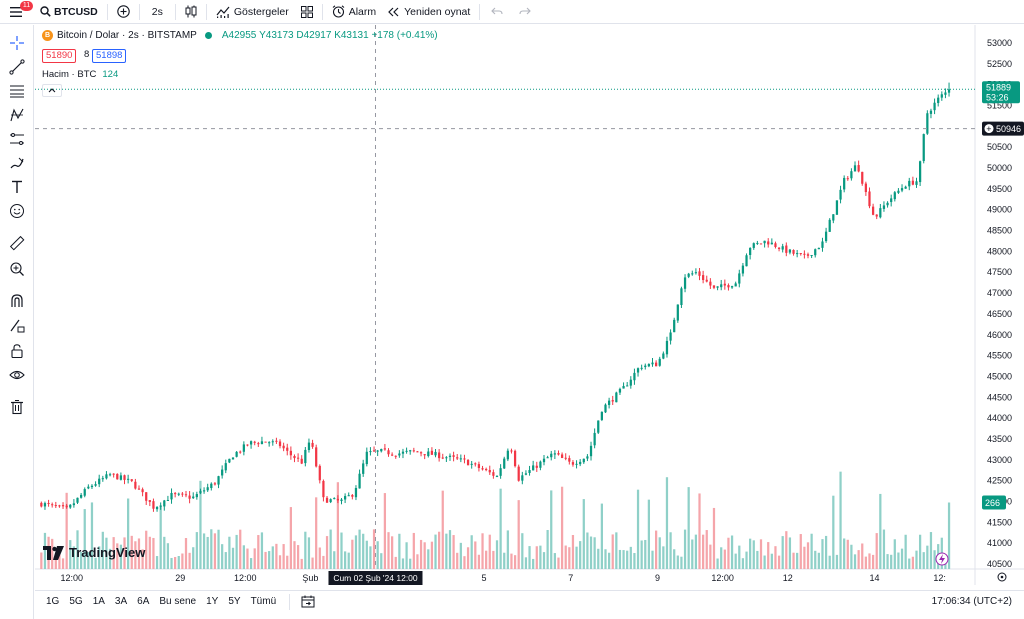  Describe the element at coordinates (252, 12) in the screenshot. I see `indicators-button: Göstergeler` at that location.